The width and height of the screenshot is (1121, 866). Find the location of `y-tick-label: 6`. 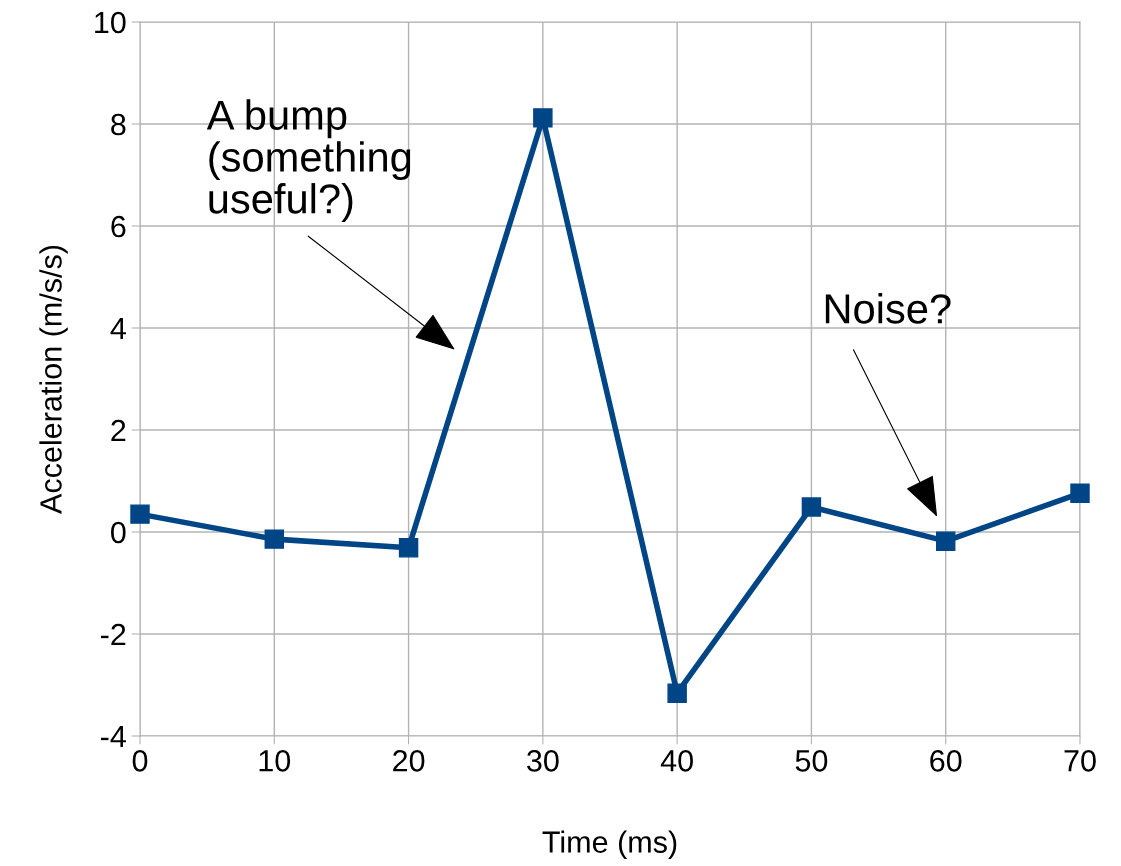

y-tick-label: 6 is located at coordinates (118, 226).